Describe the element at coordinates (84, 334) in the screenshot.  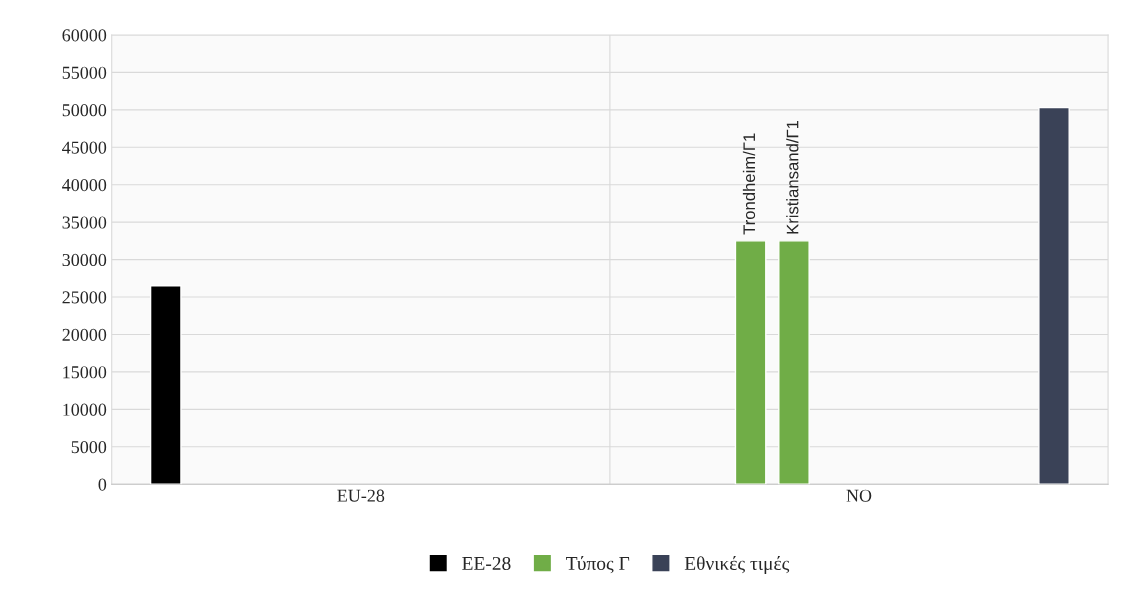
I see `y-tick-label: 20000` at that location.